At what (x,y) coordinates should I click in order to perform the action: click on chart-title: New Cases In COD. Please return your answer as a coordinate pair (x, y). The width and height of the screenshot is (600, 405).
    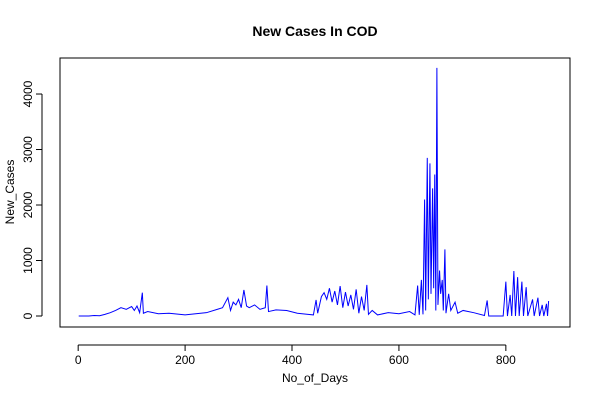
    Looking at the image, I should click on (314, 31).